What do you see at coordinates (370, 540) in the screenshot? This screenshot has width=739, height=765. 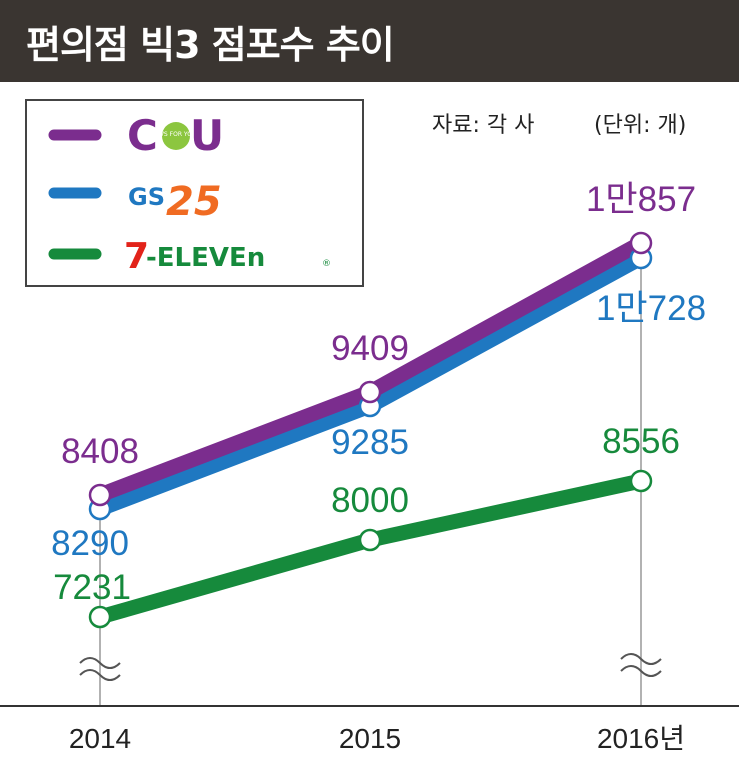 I see `data-point-seven-2015` at bounding box center [370, 540].